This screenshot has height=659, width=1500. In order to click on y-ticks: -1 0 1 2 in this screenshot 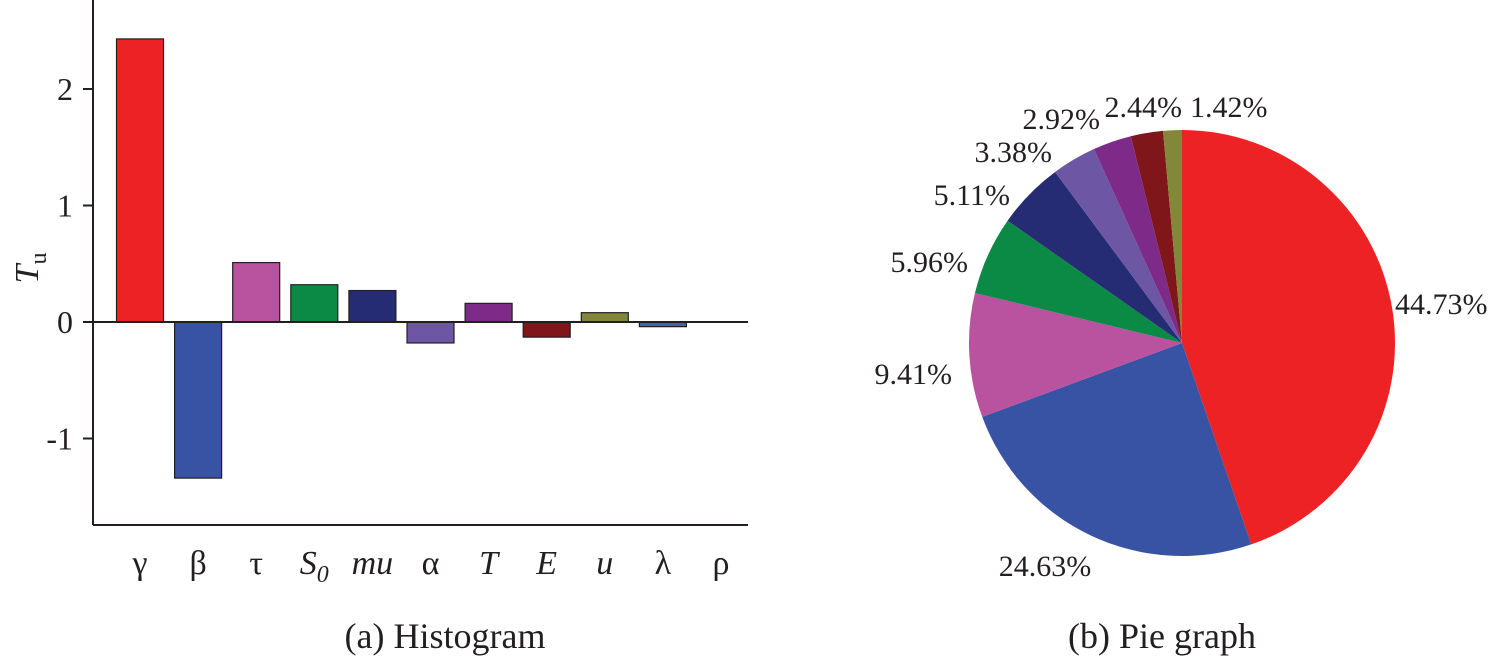, I will do `click(69, 264)`.